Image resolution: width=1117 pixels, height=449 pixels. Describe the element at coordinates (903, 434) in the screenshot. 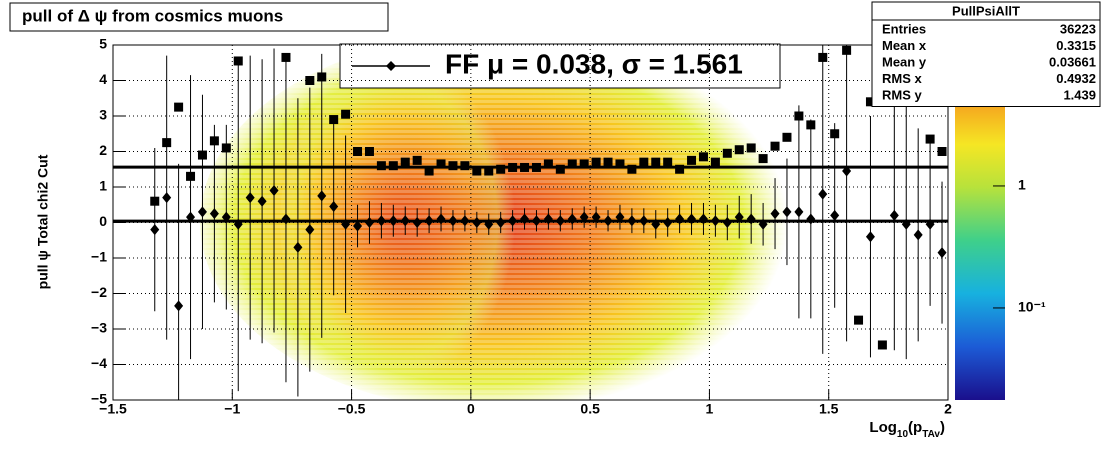

I see `x-axis-title-part: 10` at that location.